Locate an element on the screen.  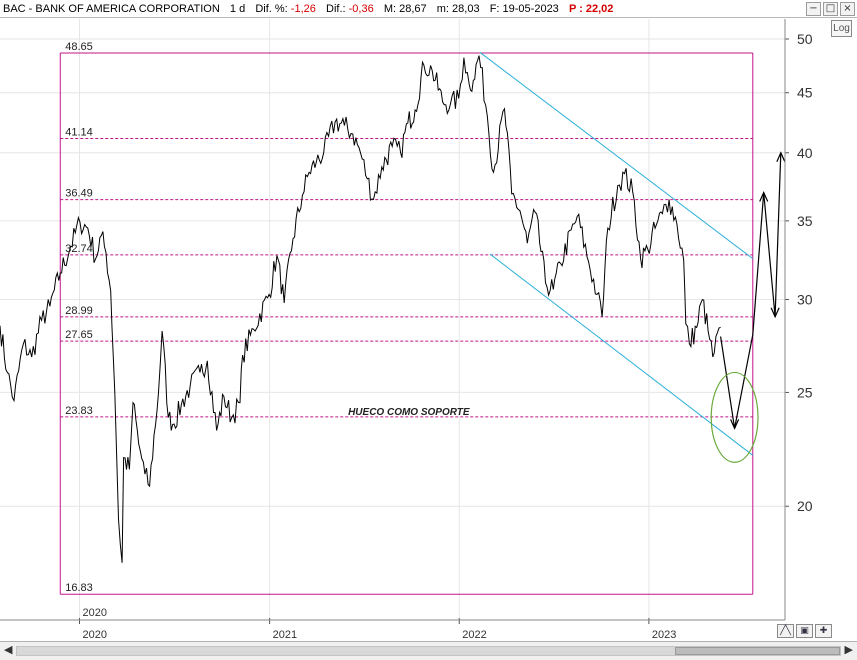
y-tick-label: 20 is located at coordinates (805, 506).